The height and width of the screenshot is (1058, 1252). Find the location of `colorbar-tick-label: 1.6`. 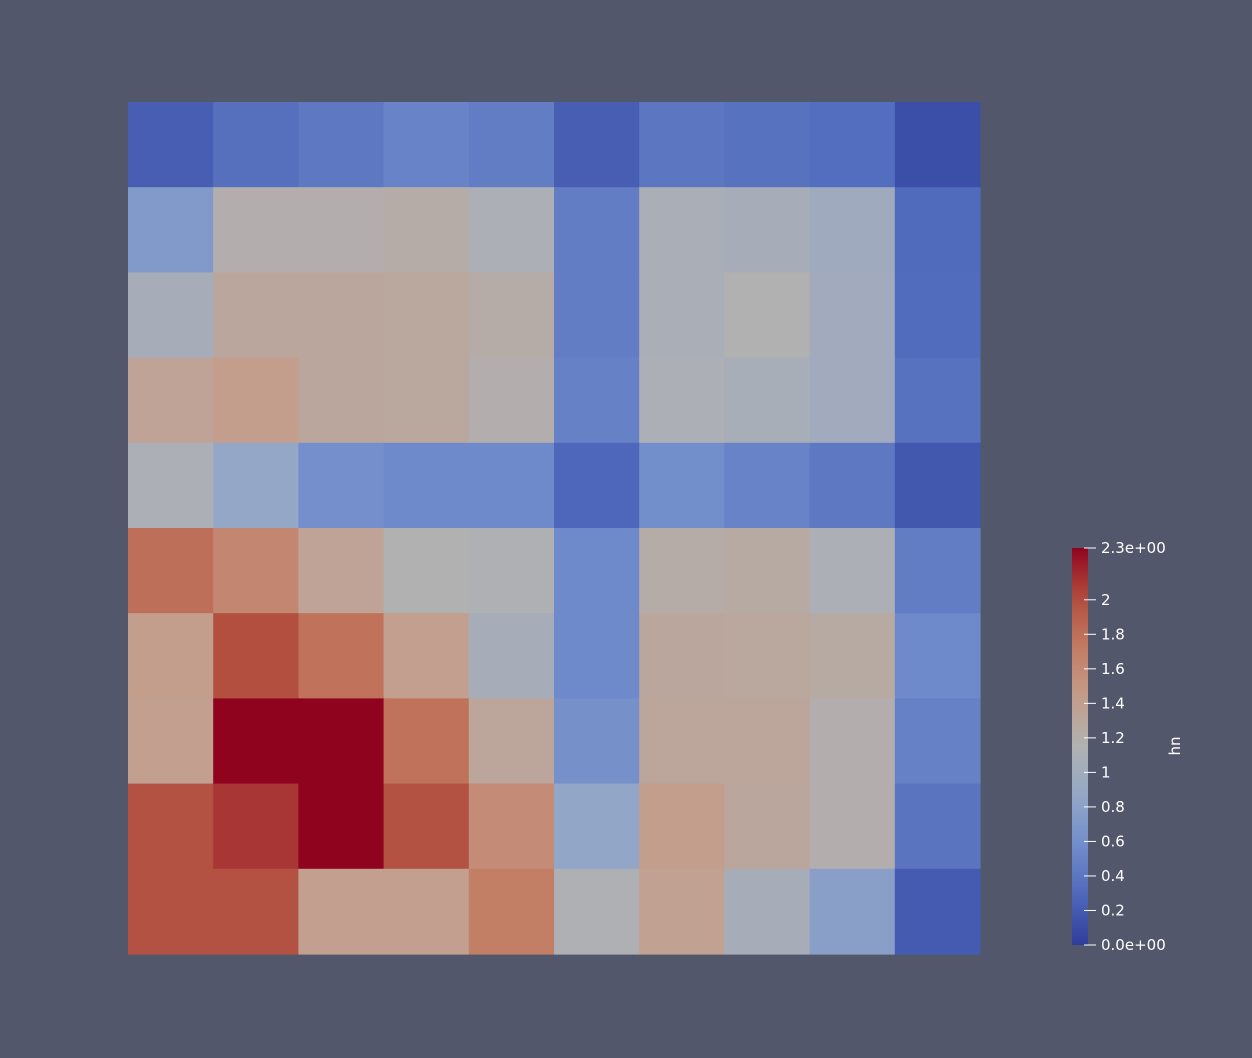

colorbar-tick-label: 1.6 is located at coordinates (1113, 669).